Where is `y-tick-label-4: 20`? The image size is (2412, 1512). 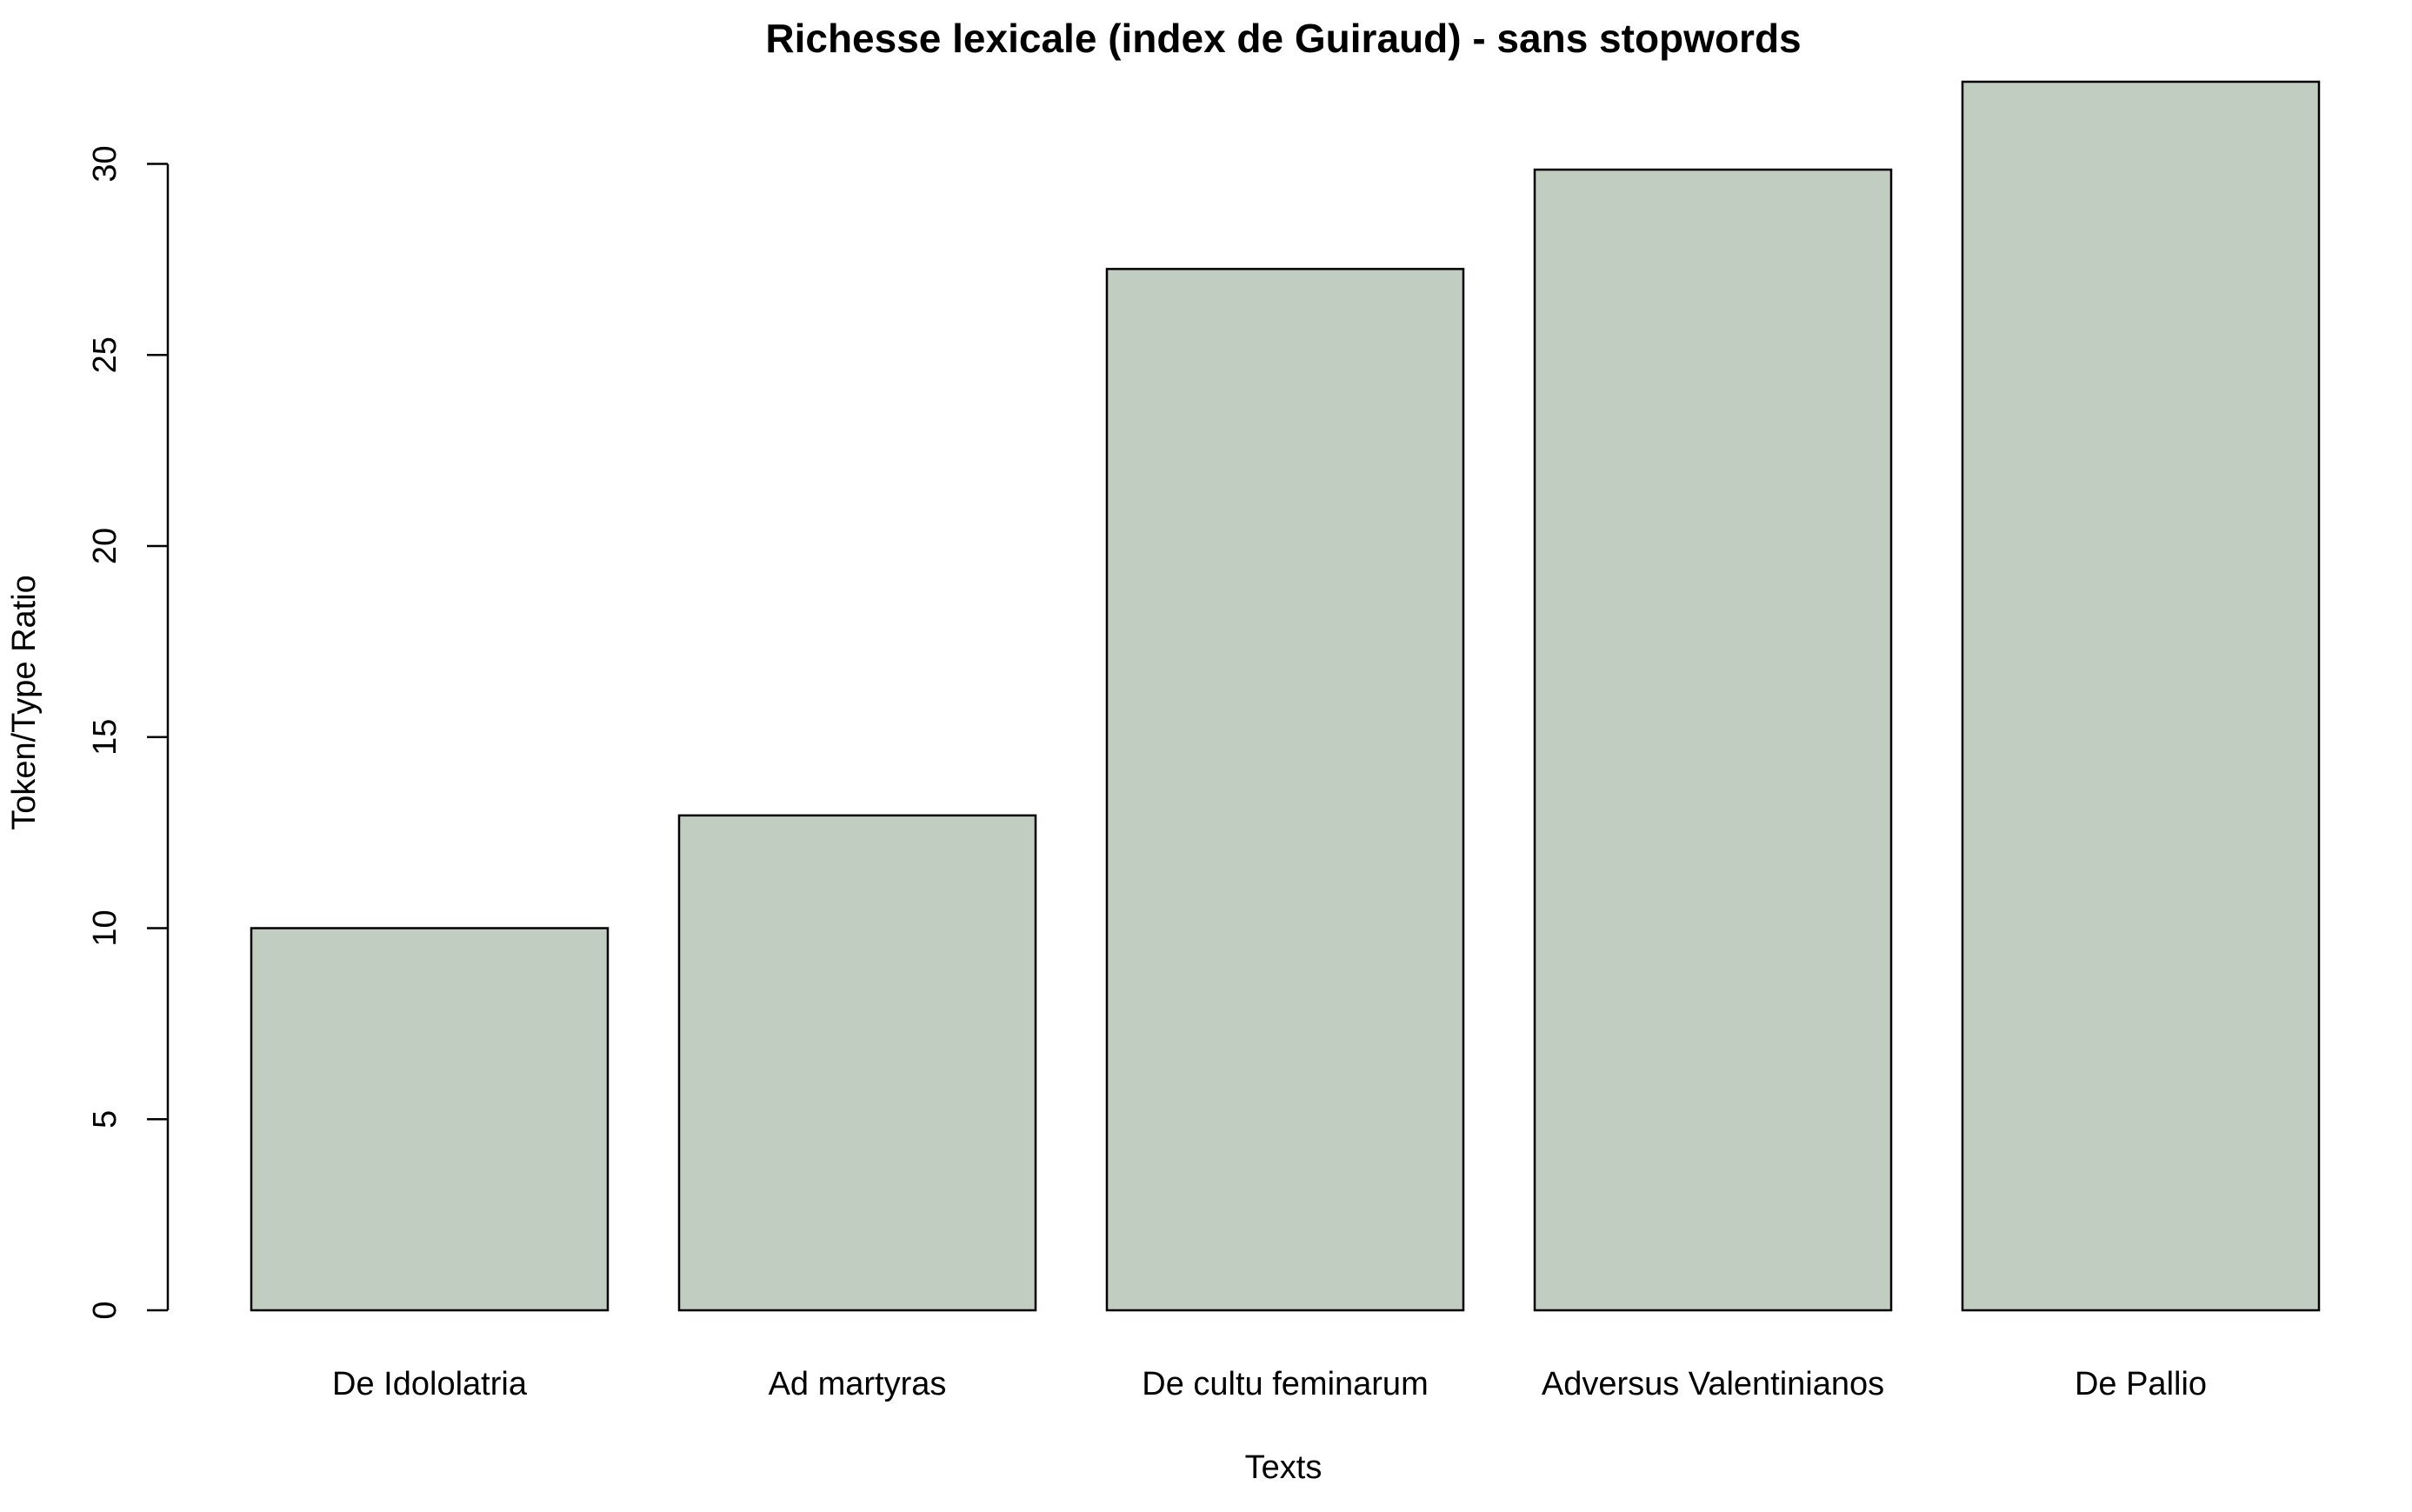
y-tick-label-4: 20 is located at coordinates (105, 546).